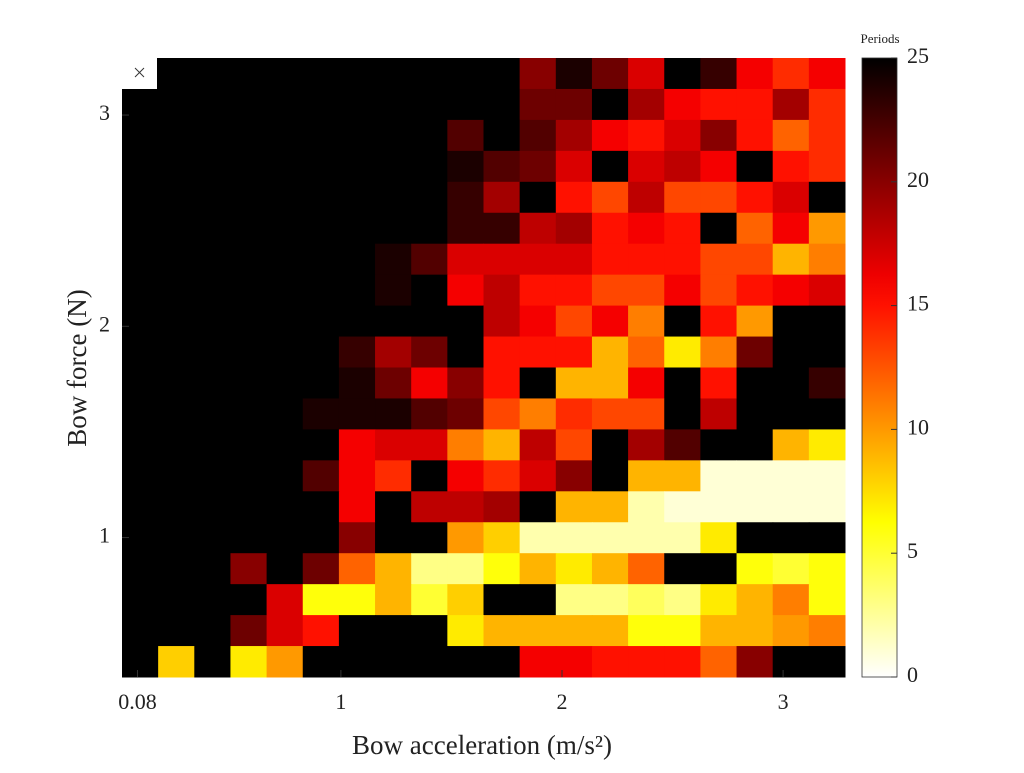 Image resolution: width=1024 pixels, height=773 pixels. I want to click on colorbar, so click(879, 367).